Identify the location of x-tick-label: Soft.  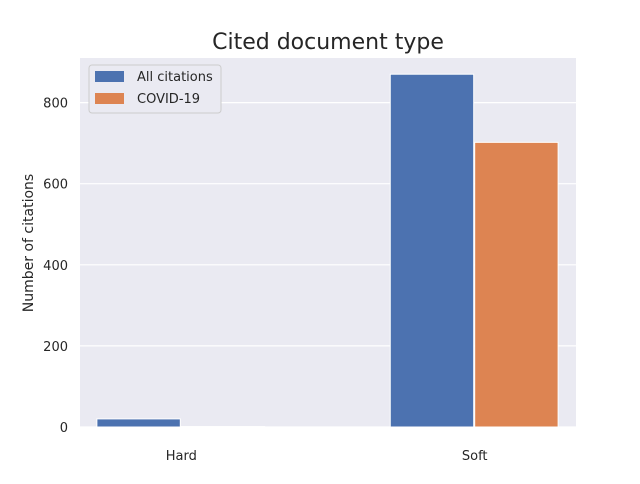
(475, 456).